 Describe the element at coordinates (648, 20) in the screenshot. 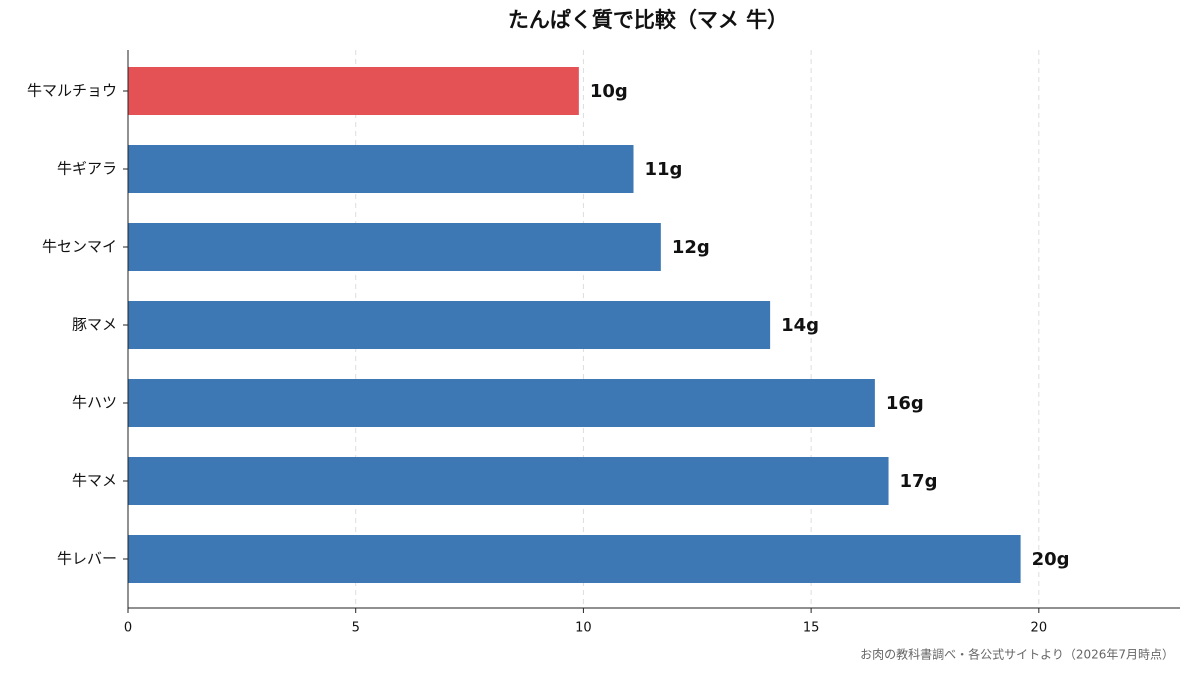

I see `chart-title: たんぱく質で比較（マメ 牛）` at that location.